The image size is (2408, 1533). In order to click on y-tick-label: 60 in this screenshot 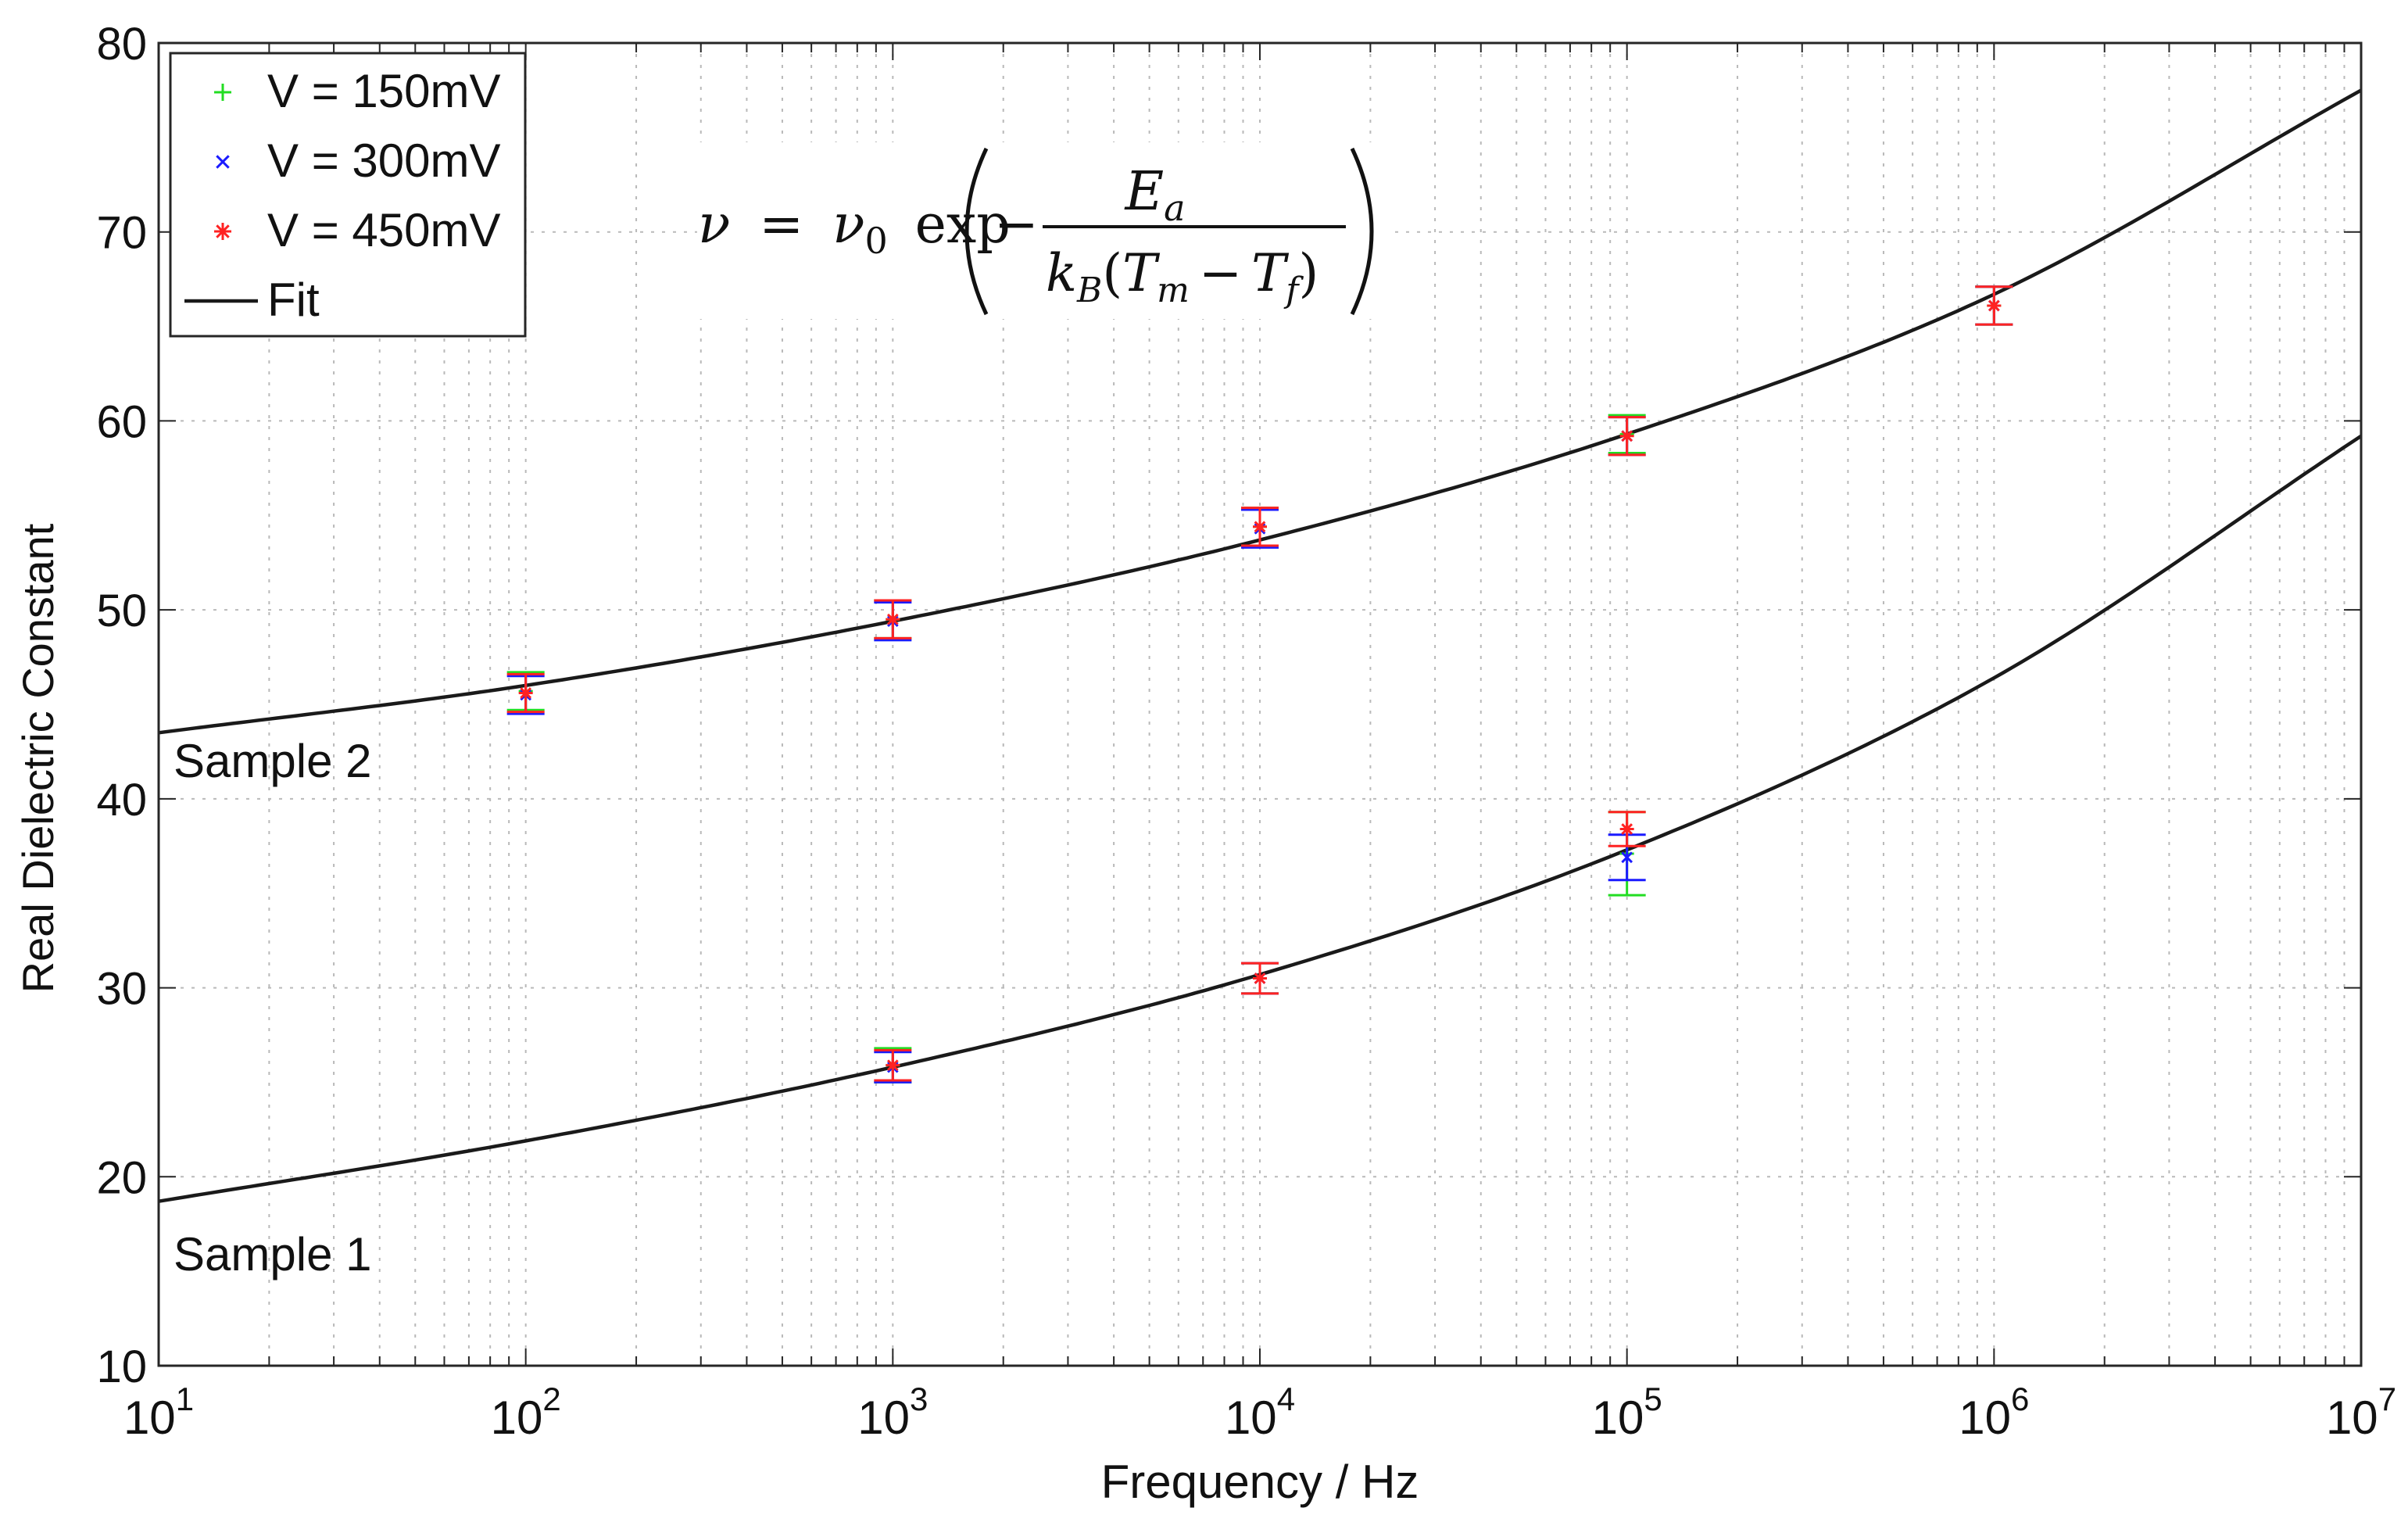, I will do `click(121, 421)`.